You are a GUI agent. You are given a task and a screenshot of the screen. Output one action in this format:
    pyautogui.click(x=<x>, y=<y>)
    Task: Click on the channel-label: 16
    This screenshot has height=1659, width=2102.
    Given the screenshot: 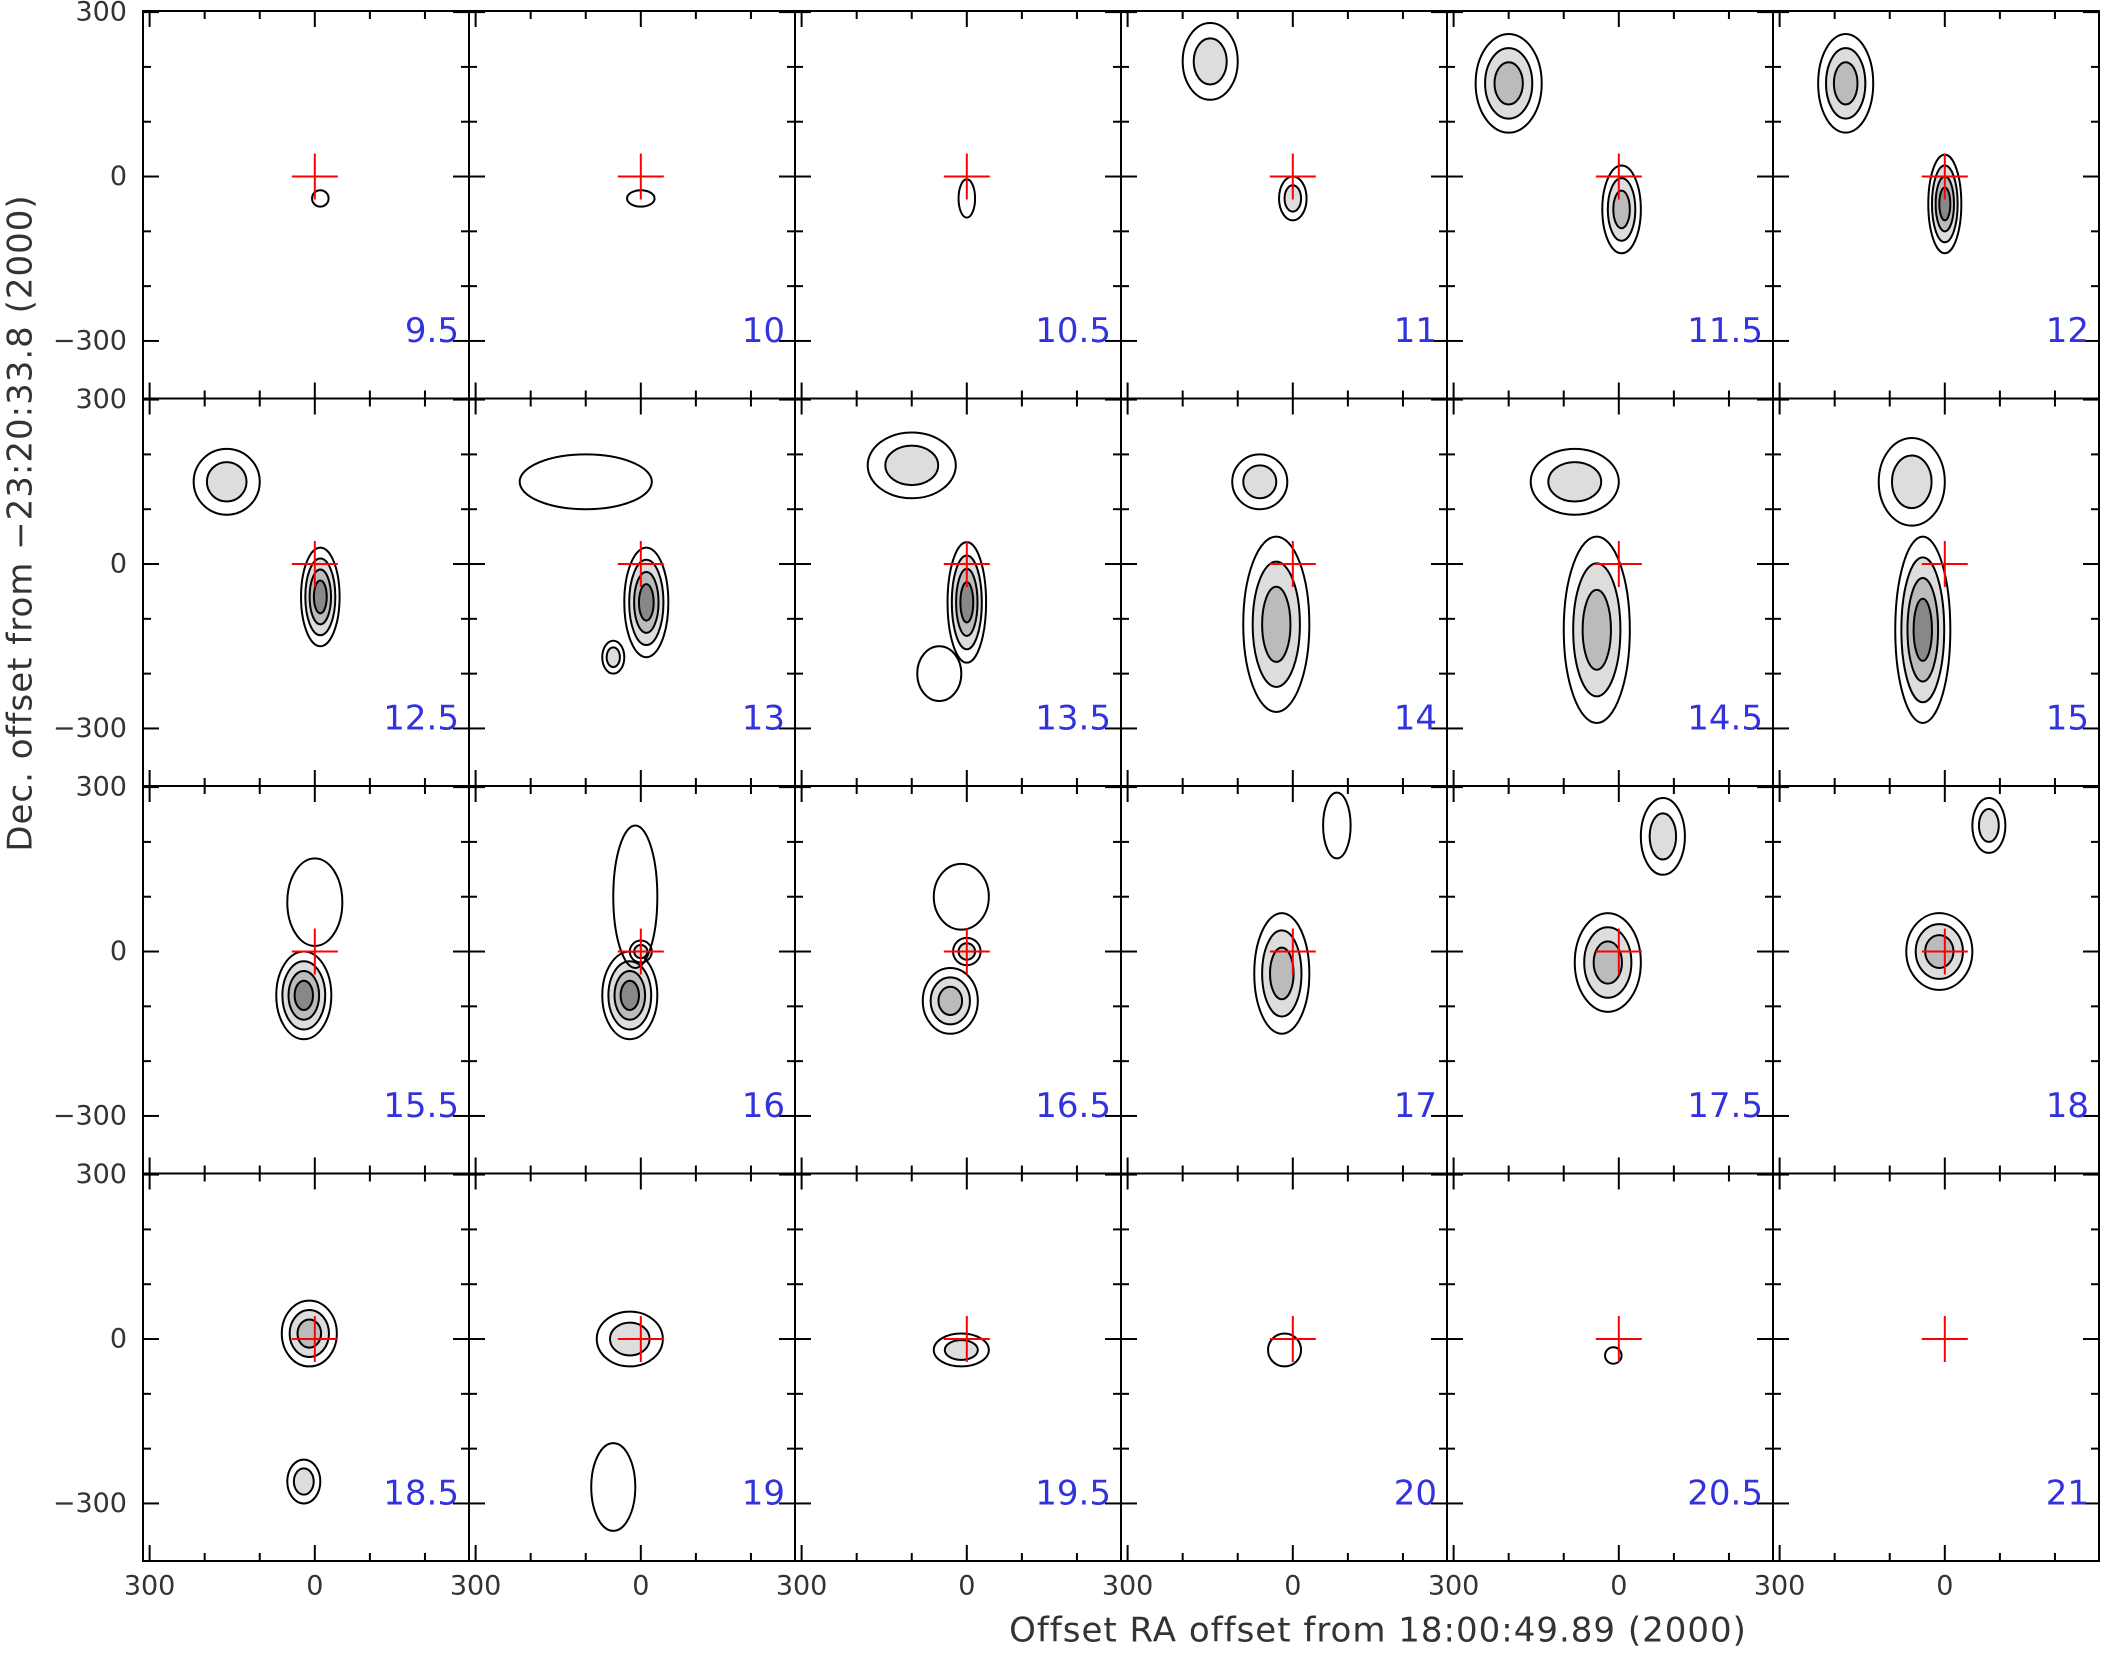 What is the action you would take?
    pyautogui.click(x=763, y=1106)
    